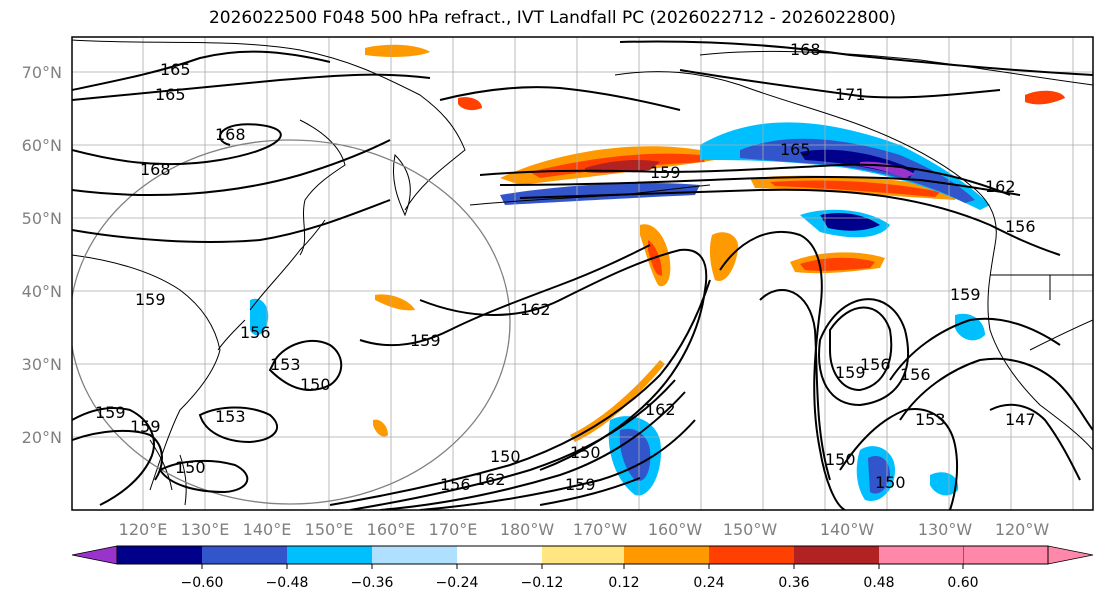 The height and width of the screenshot is (604, 1105). Describe the element at coordinates (457, 583) in the screenshot. I see `colorbar-tick-label: −0.24` at that location.